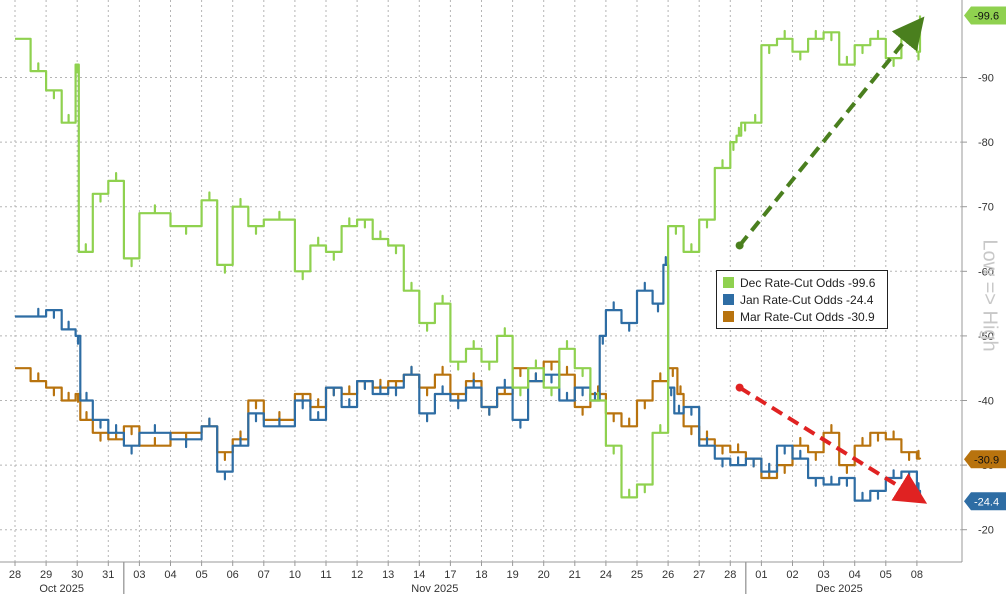 The height and width of the screenshot is (594, 1006). Describe the element at coordinates (699, 575) in the screenshot. I see `x-tick-label: 27` at that location.